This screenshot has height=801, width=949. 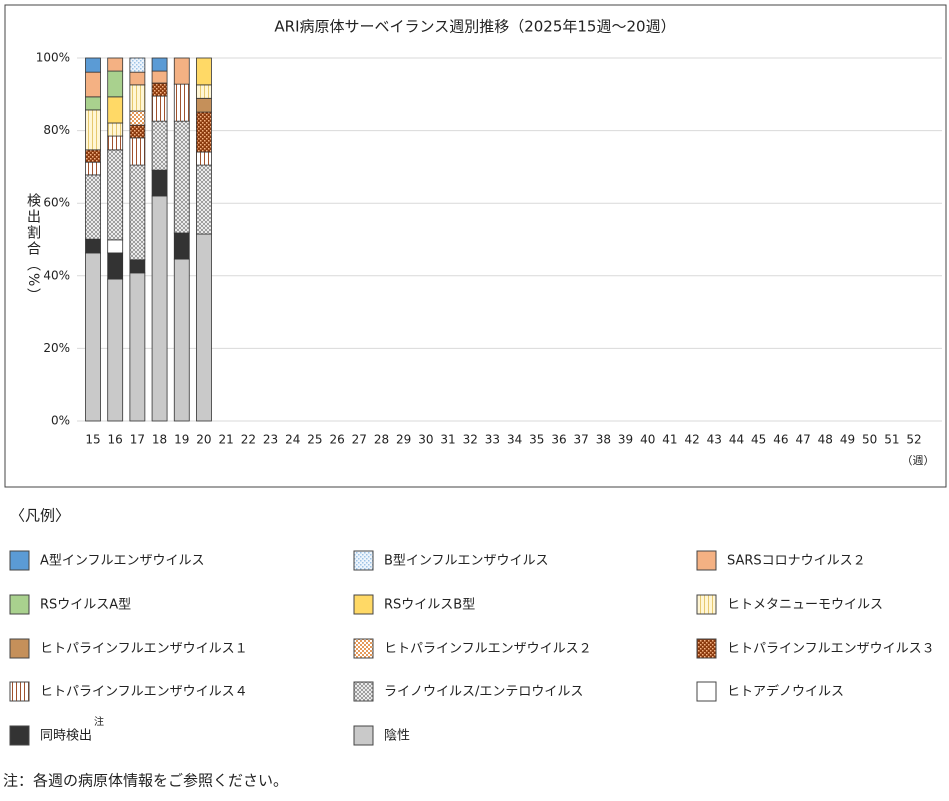 What do you see at coordinates (536, 440) in the screenshot?
I see `x-tick-label: 35` at bounding box center [536, 440].